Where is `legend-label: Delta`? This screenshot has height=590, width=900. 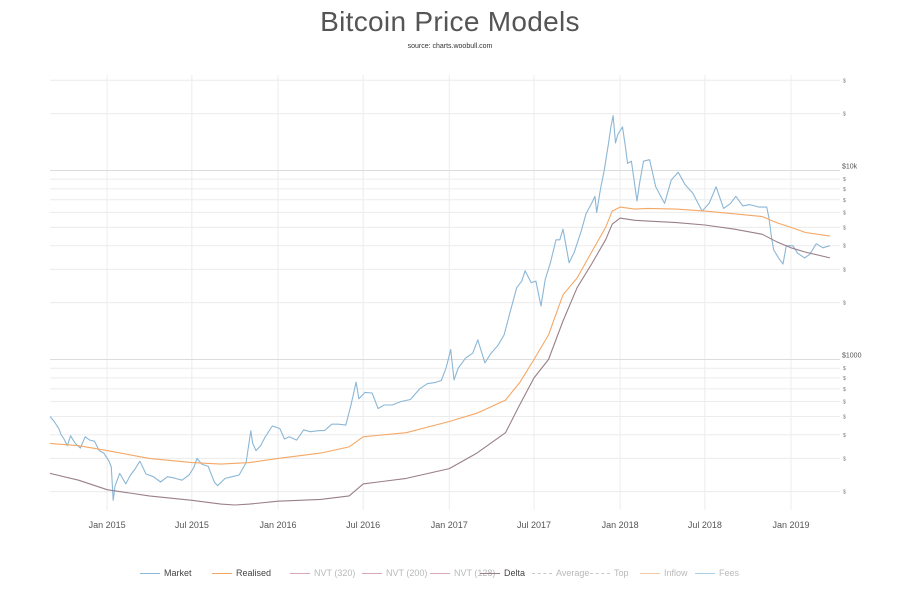 legend-label: Delta is located at coordinates (515, 573).